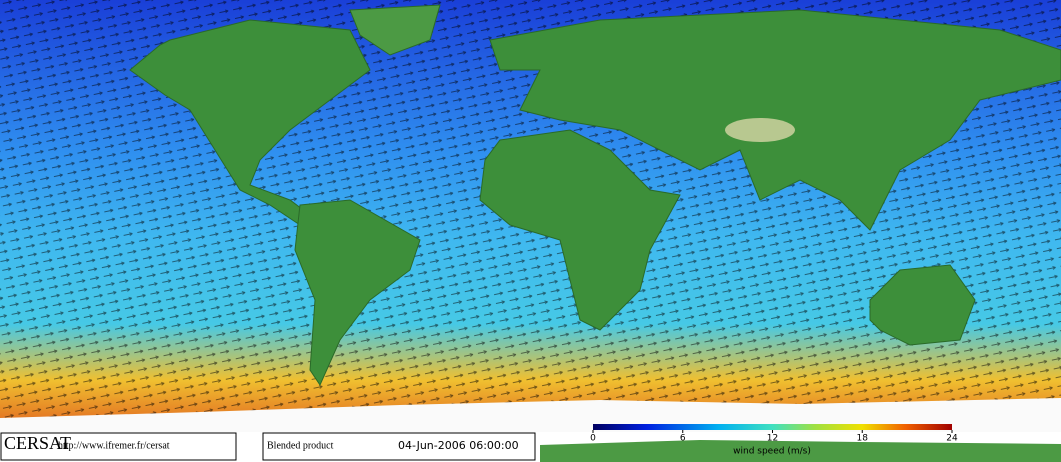  I want to click on colorbar-tick-label: 6, so click(683, 439).